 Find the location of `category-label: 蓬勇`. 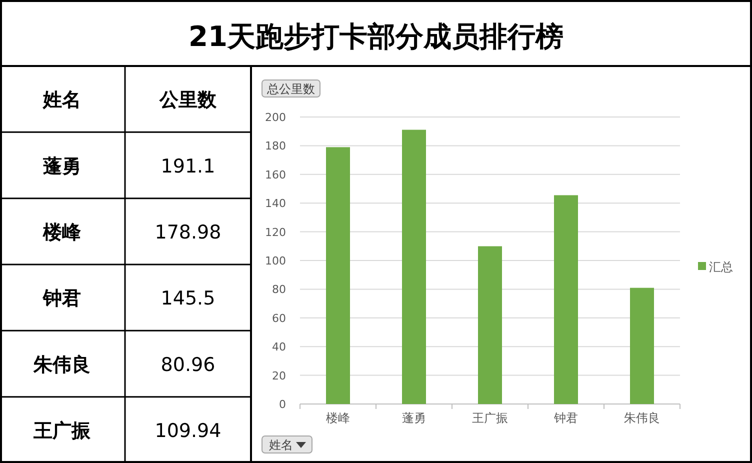

category-label: 蓬勇 is located at coordinates (61, 166).